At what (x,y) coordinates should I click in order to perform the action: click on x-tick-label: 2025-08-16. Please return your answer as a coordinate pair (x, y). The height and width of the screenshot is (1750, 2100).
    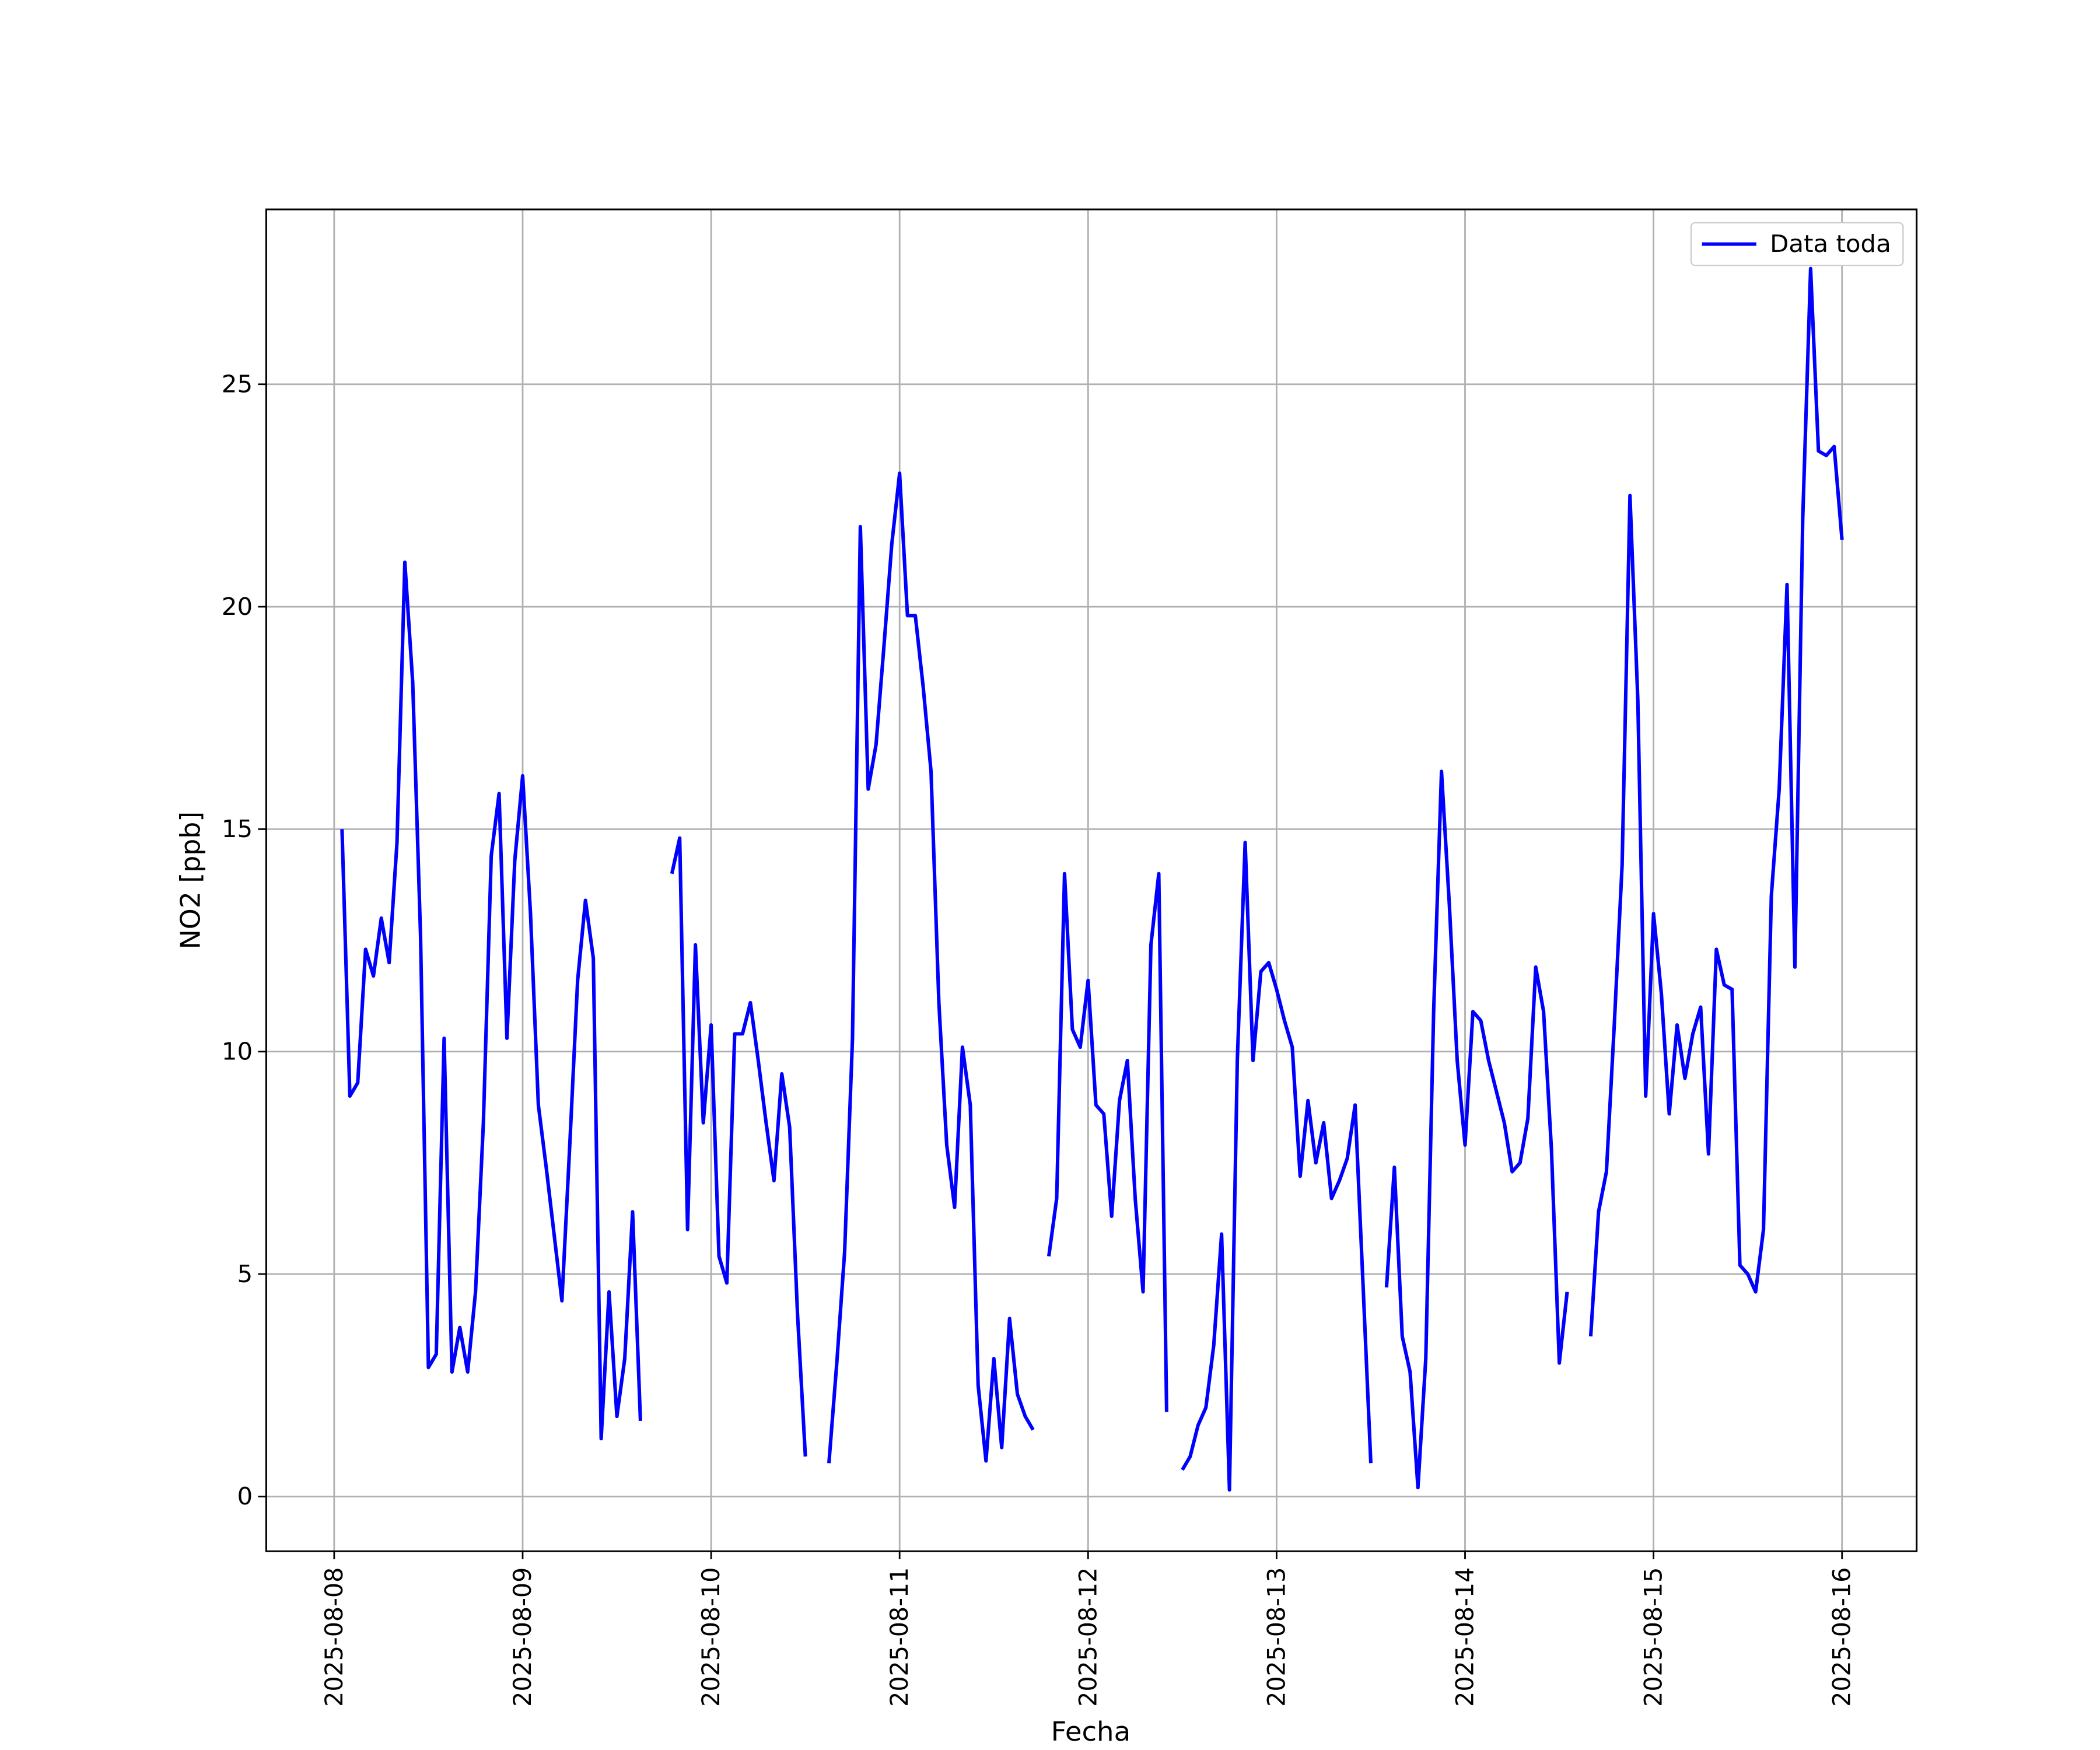
    Looking at the image, I should click on (1841, 1637).